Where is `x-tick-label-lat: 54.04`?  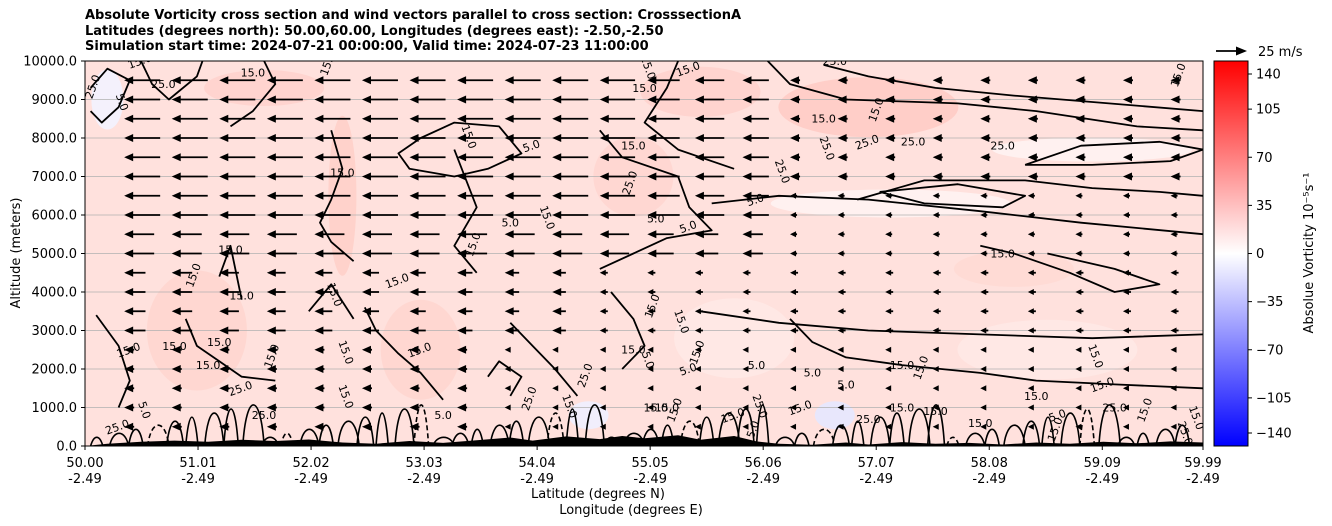
x-tick-label-lat: 54.04 is located at coordinates (537, 463).